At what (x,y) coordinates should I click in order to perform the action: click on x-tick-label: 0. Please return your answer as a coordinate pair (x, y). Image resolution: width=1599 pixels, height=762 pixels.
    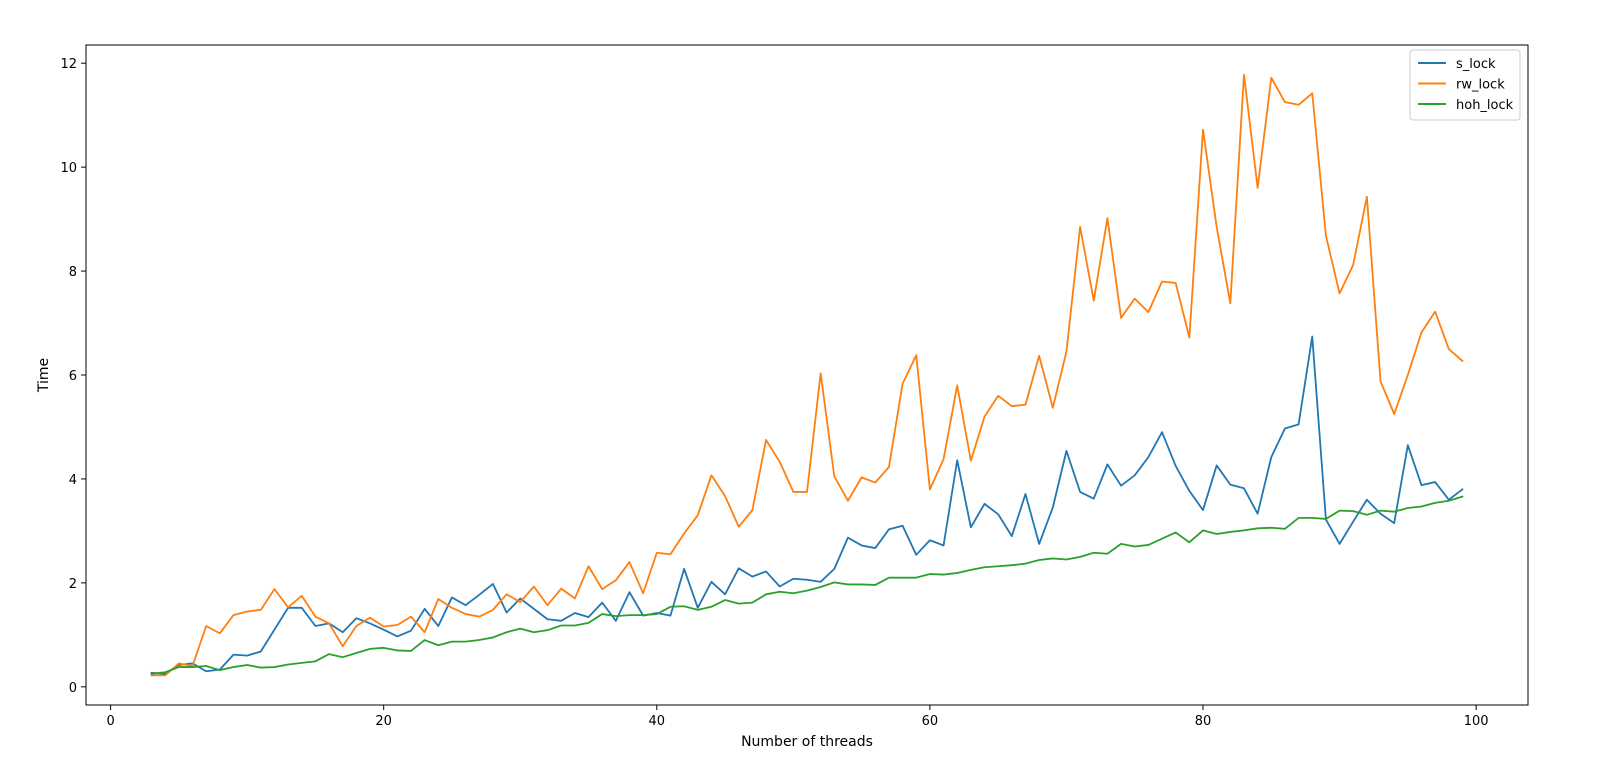
    Looking at the image, I should click on (110, 721).